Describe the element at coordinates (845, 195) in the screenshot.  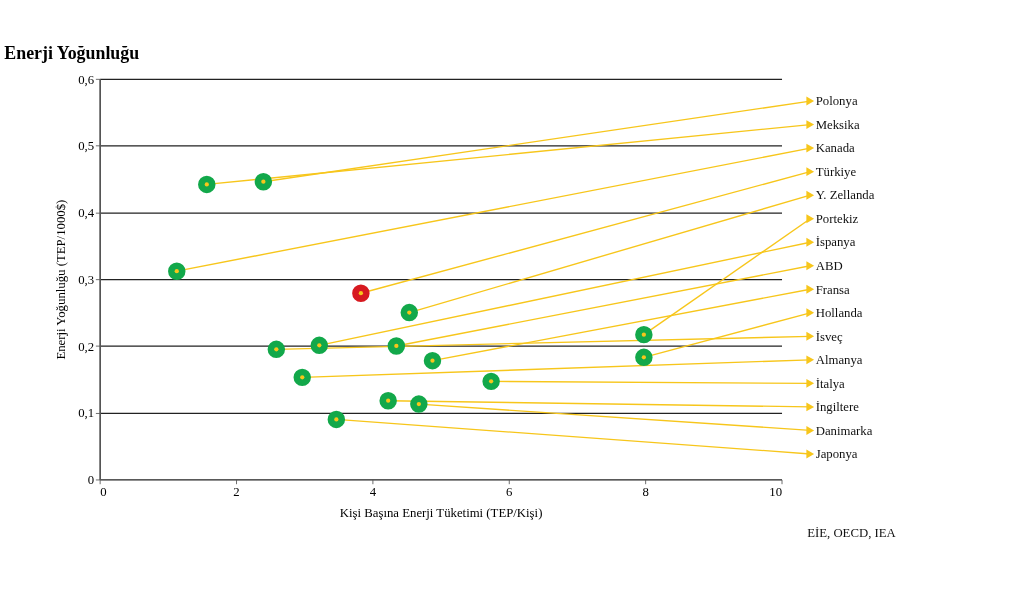
I see `annotation: Y. Zellanda` at that location.